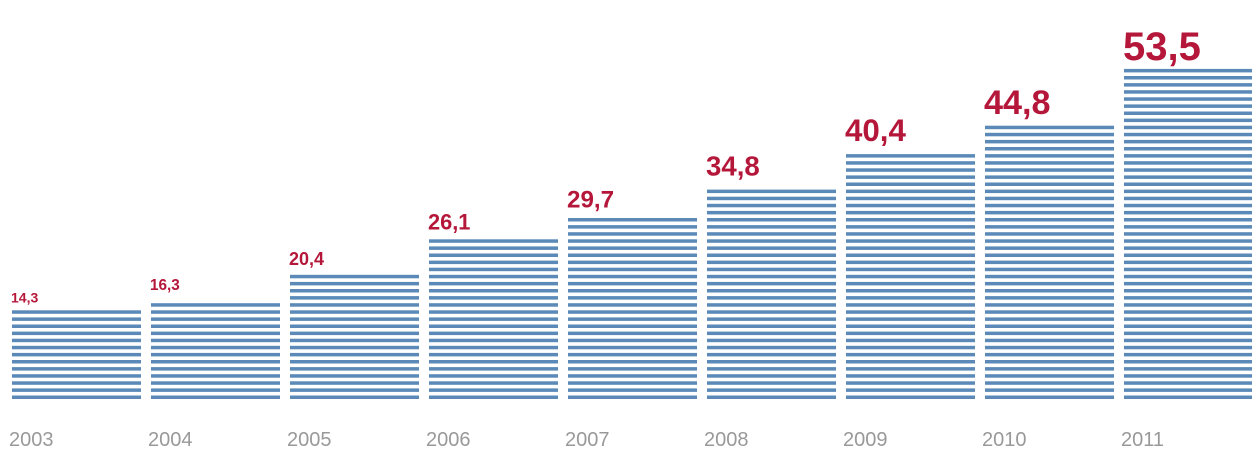  I want to click on year-label-2009: 2009, so click(865, 439).